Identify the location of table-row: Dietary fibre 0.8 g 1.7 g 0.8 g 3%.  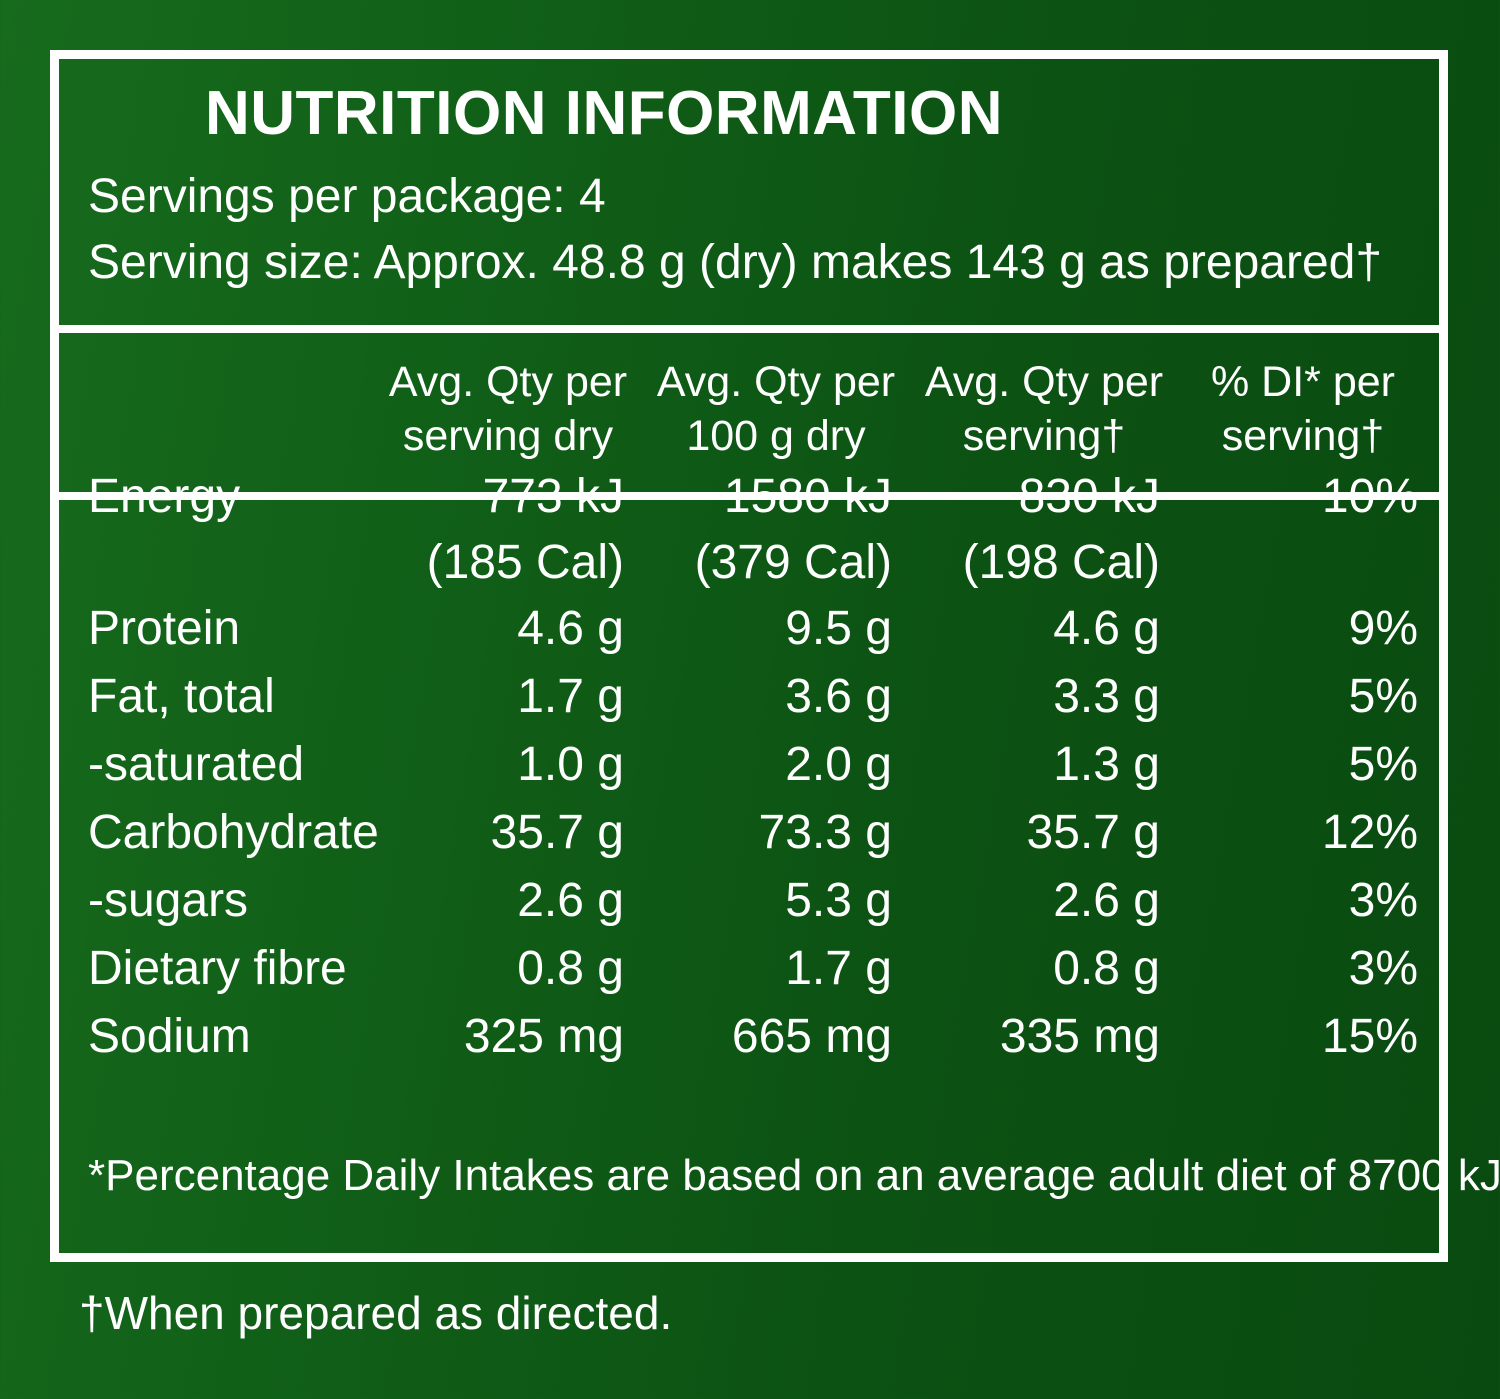
(758, 969).